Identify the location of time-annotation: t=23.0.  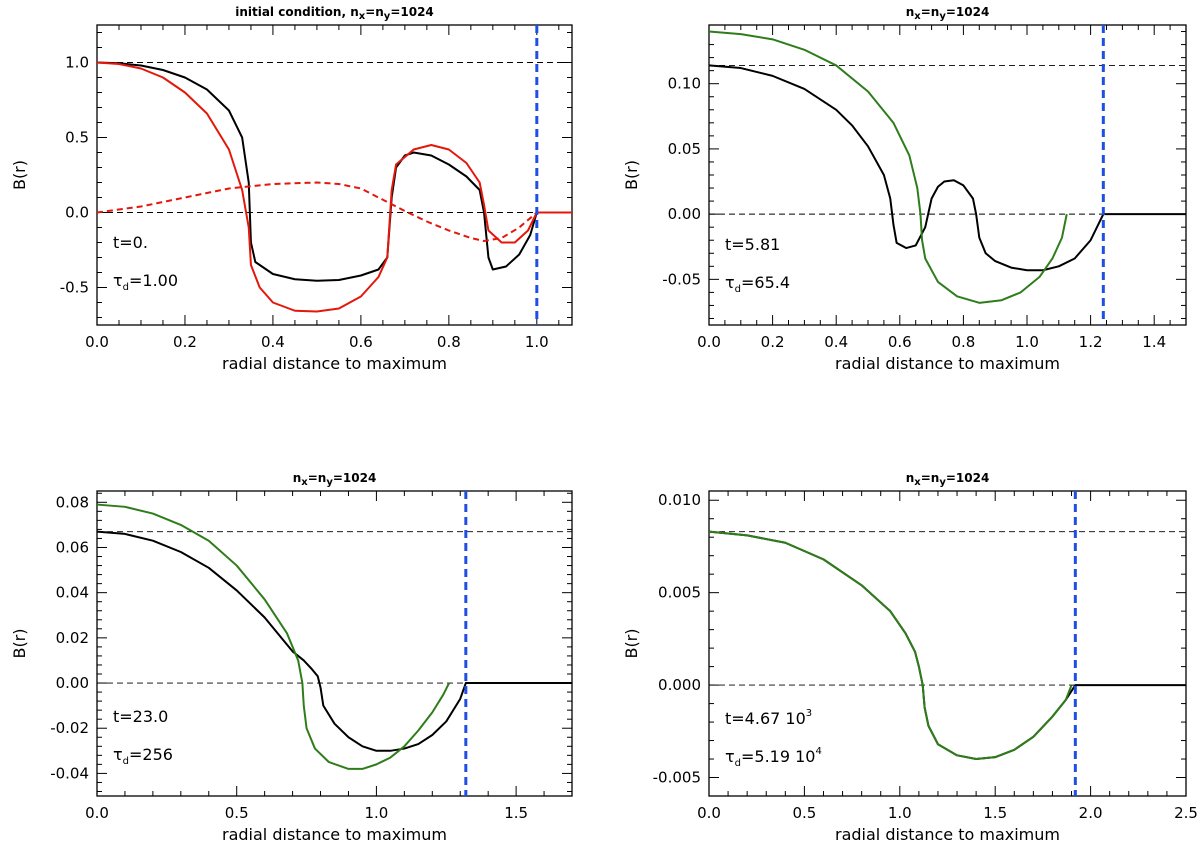
(140, 716).